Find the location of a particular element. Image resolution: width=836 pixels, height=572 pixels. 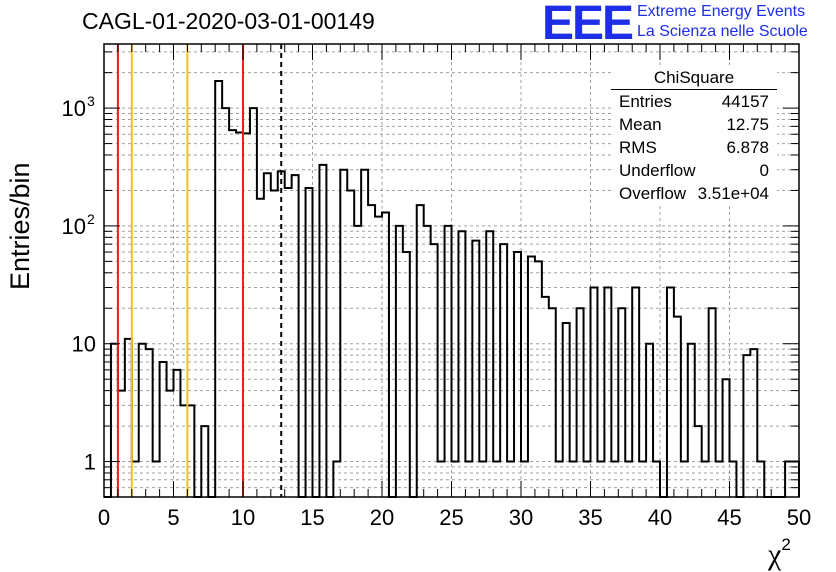

stats-label-underflow: Underflow is located at coordinates (657, 170).